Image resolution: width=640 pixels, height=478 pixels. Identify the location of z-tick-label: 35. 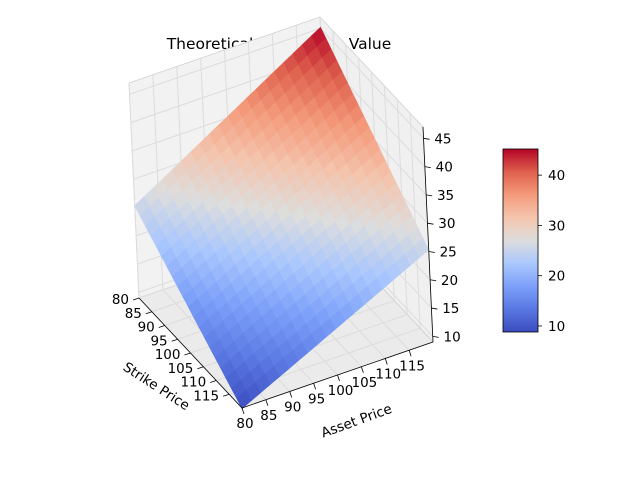
(445, 196).